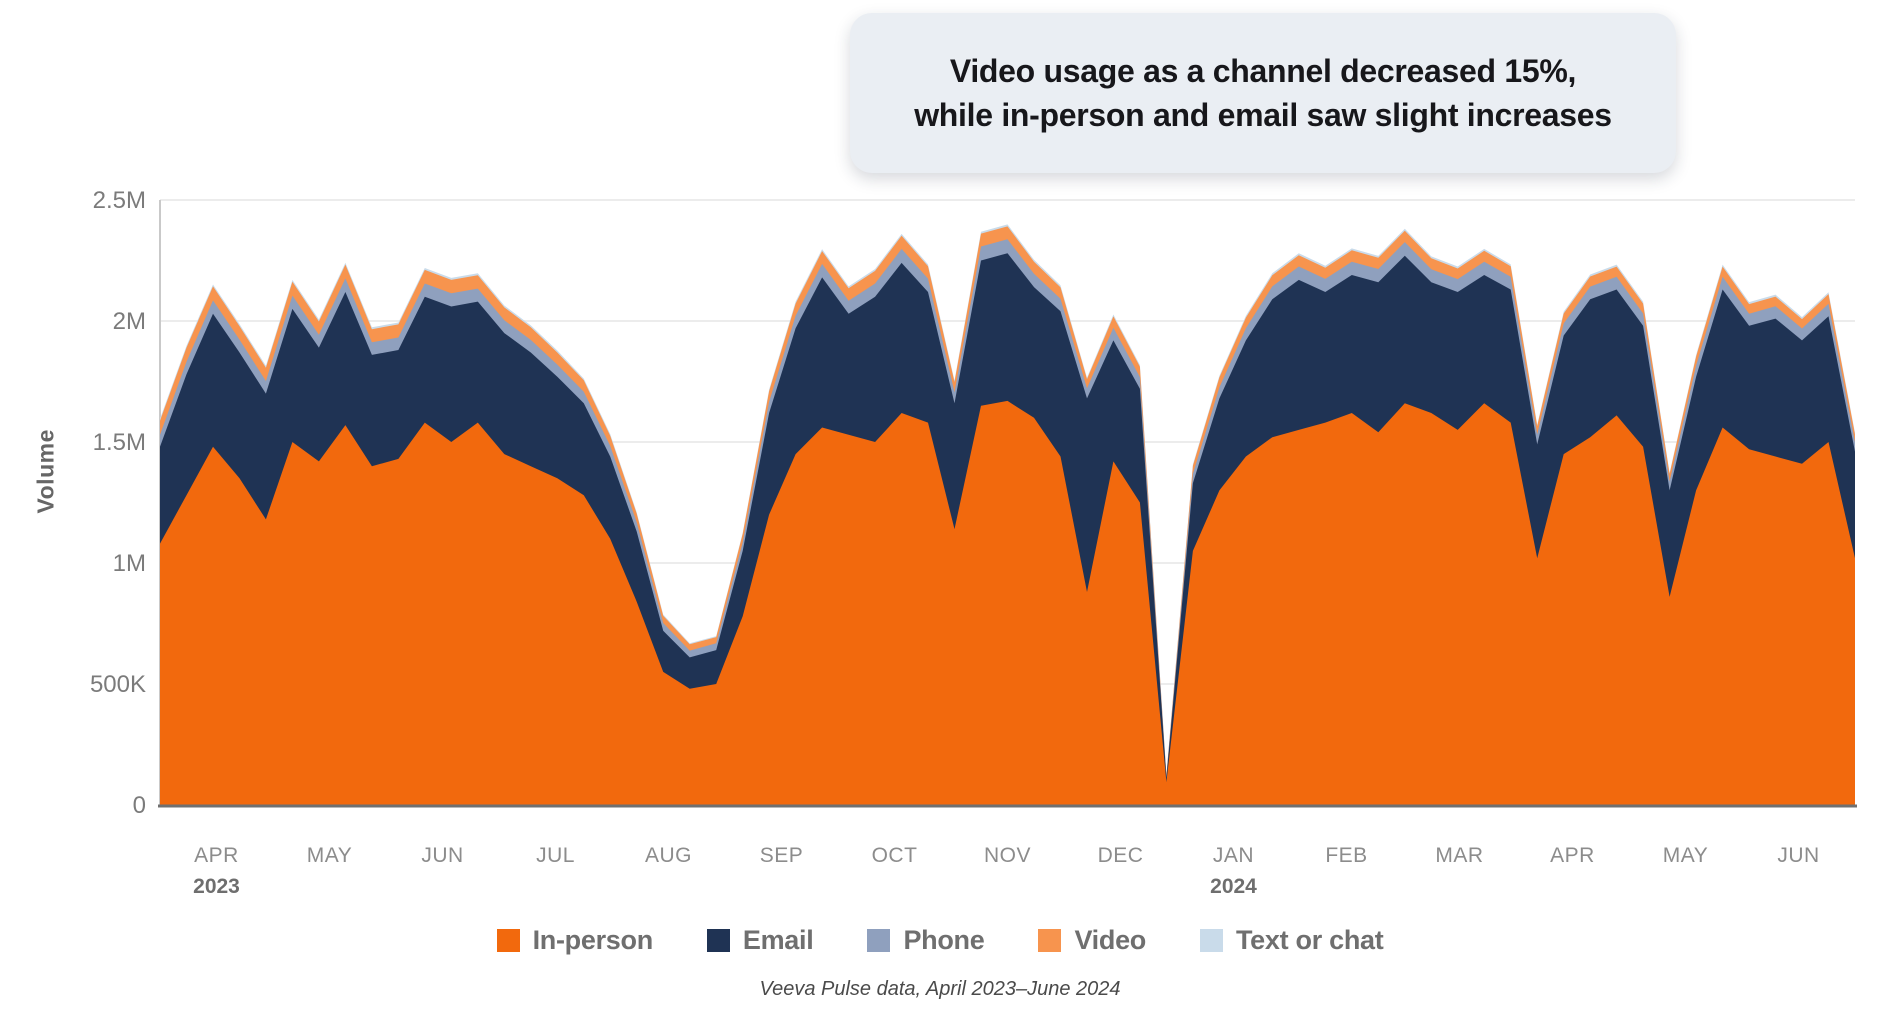  I want to click on legend-item-in-person: In-person, so click(575, 940).